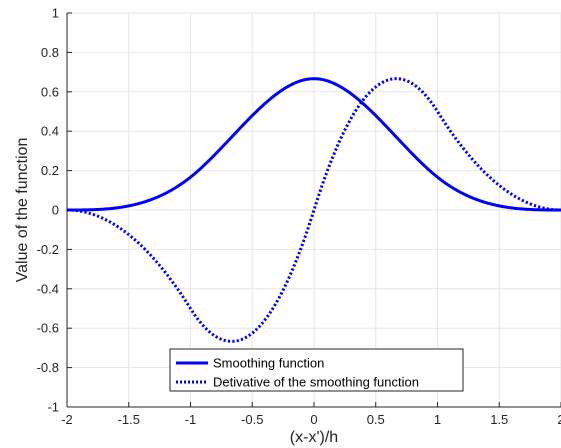  I want to click on x-axis-label: (x-x')/h, so click(314, 437).